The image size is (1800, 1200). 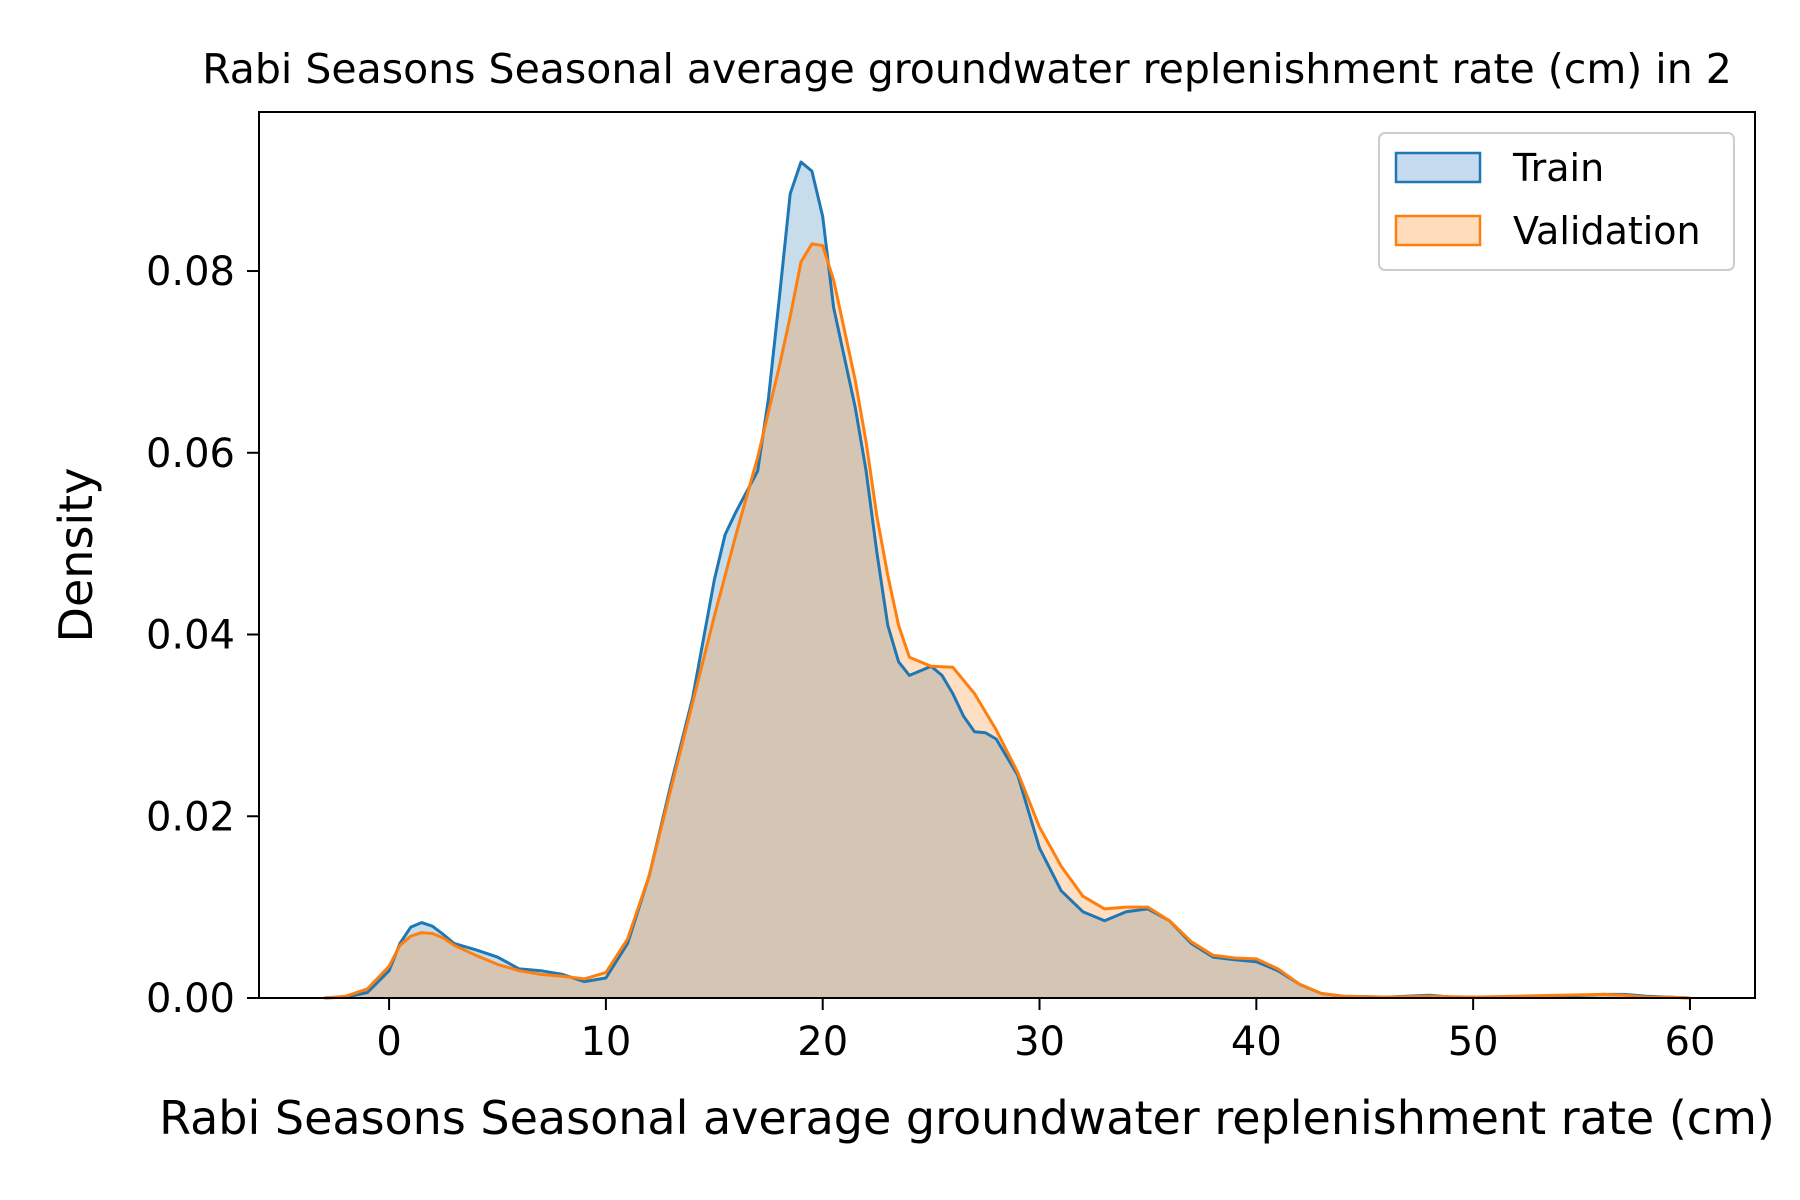 I want to click on legend: Train Validation, so click(x=1556, y=201).